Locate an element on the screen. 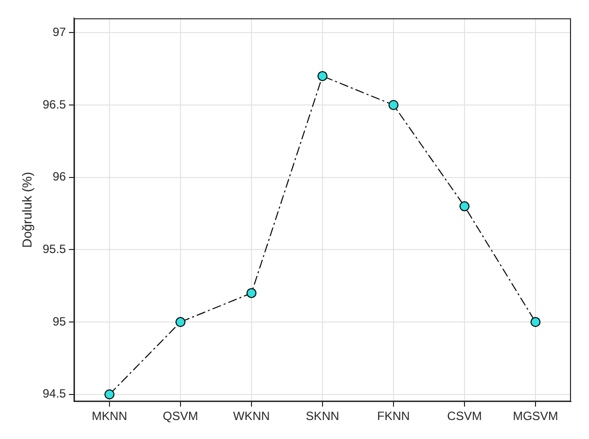  y-tick-label: 94.5 is located at coordinates (54, 393).